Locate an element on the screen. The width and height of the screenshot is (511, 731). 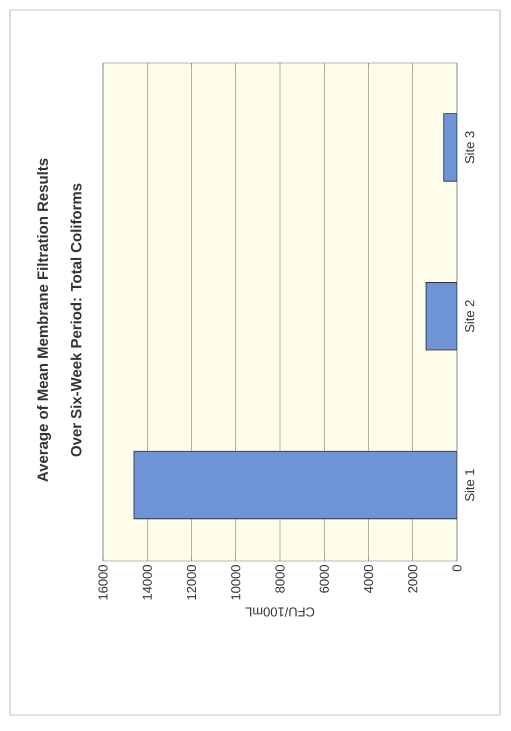
y-tick-label: Site 1 is located at coordinates (469, 485).